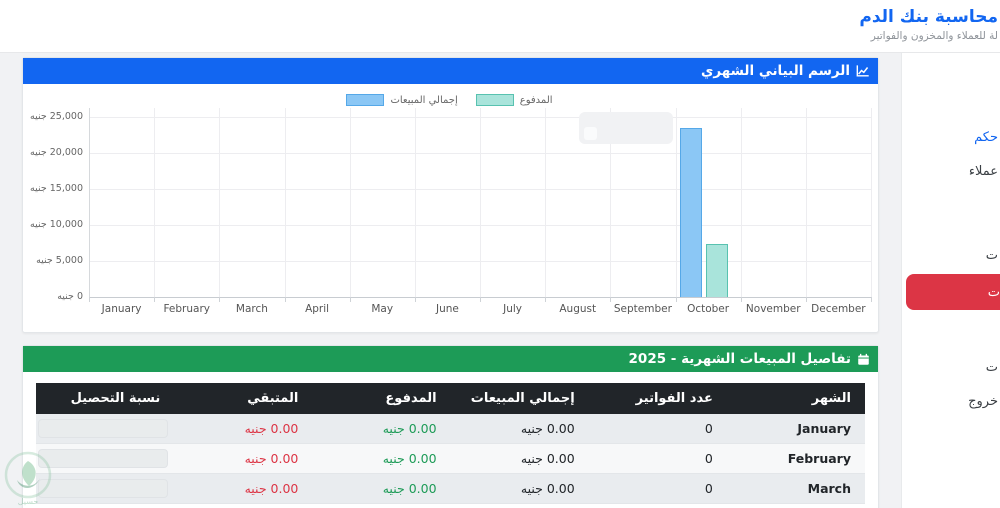  Describe the element at coordinates (186, 309) in the screenshot. I see `x-tick-label: February` at that location.